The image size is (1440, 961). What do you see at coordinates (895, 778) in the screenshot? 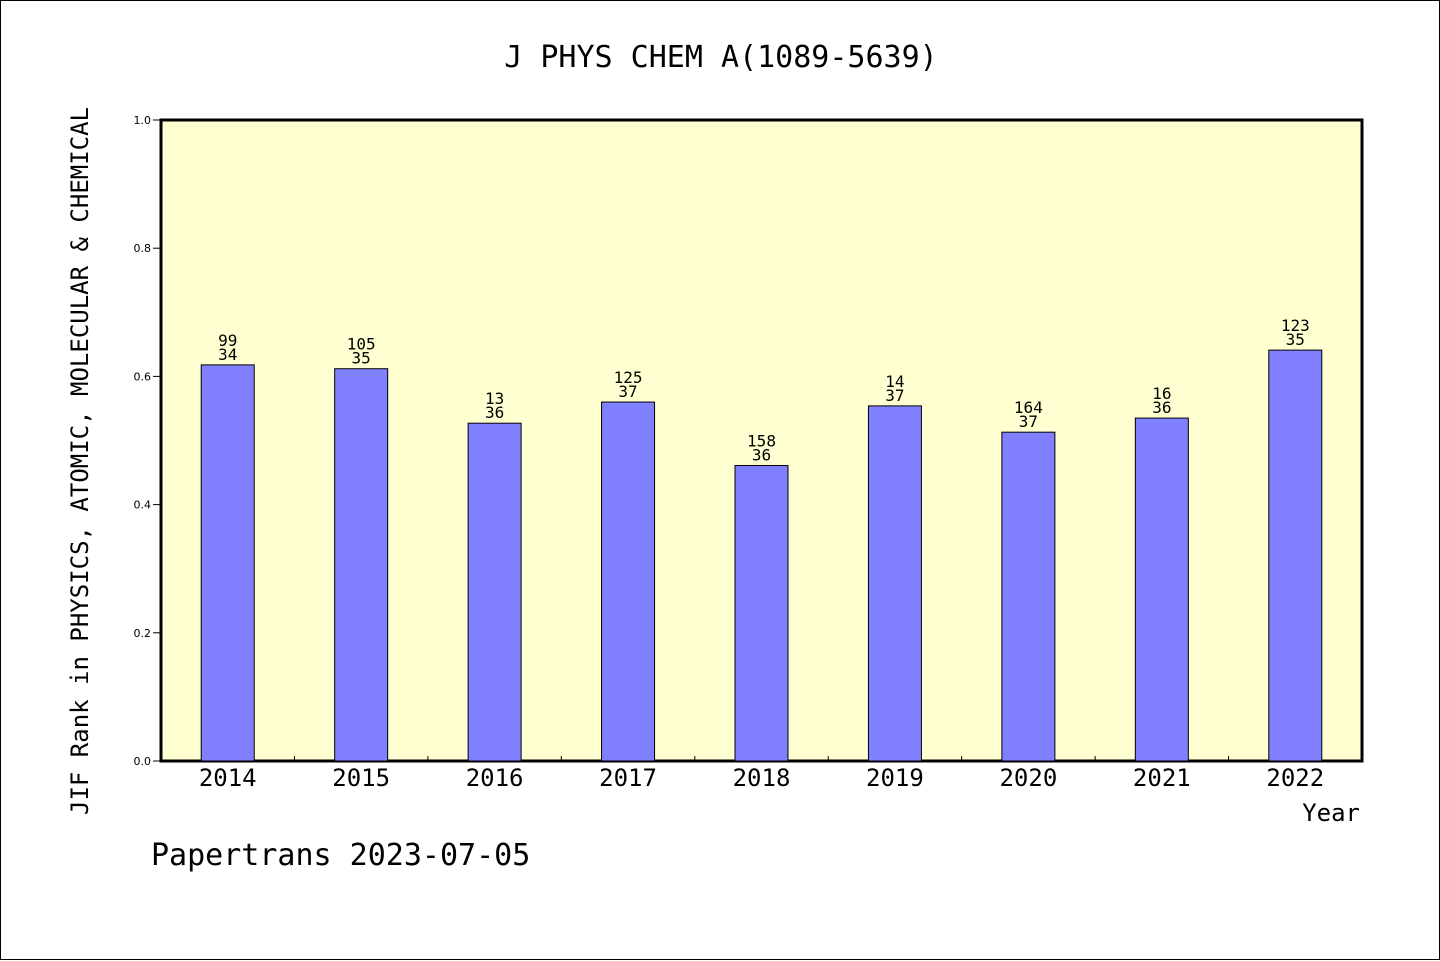
I see `x-tick-label: 2019` at bounding box center [895, 778].